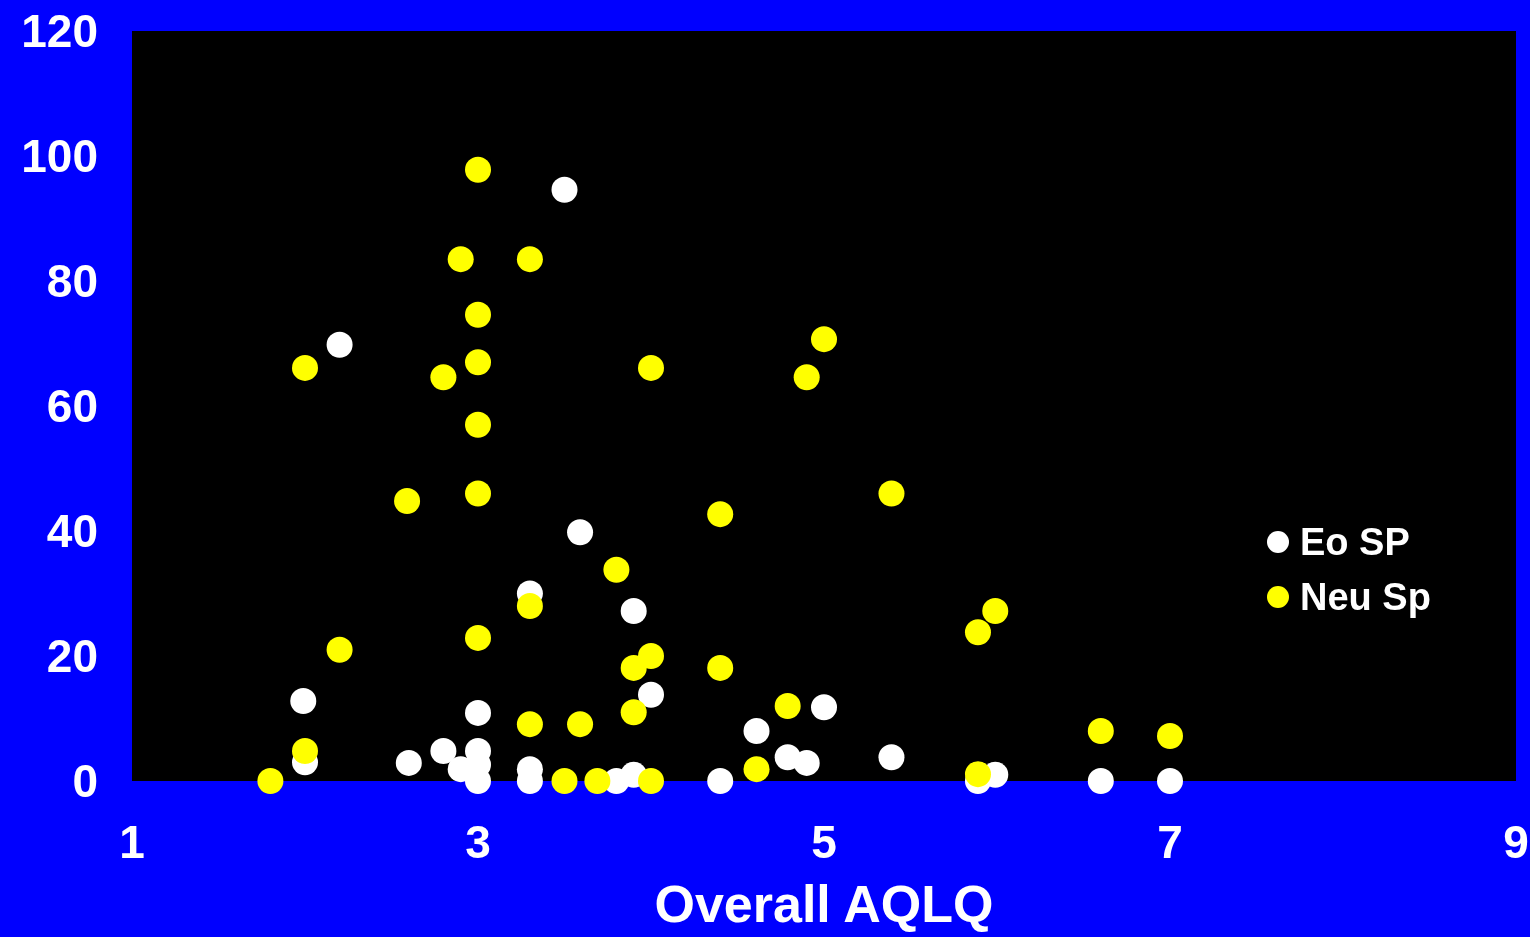 The height and width of the screenshot is (937, 1530). I want to click on x-tick-label: 9, so click(1516, 842).